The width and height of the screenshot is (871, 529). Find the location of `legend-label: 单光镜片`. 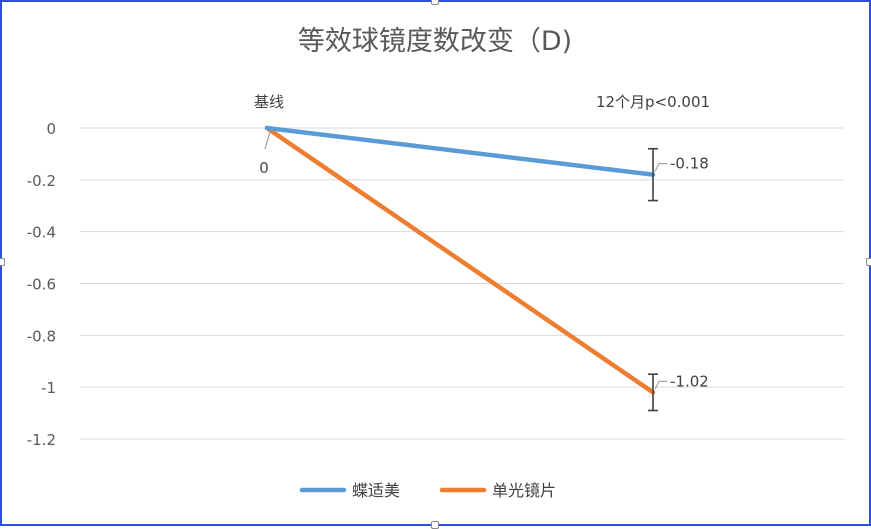

legend-label: 单光镜片 is located at coordinates (524, 490).